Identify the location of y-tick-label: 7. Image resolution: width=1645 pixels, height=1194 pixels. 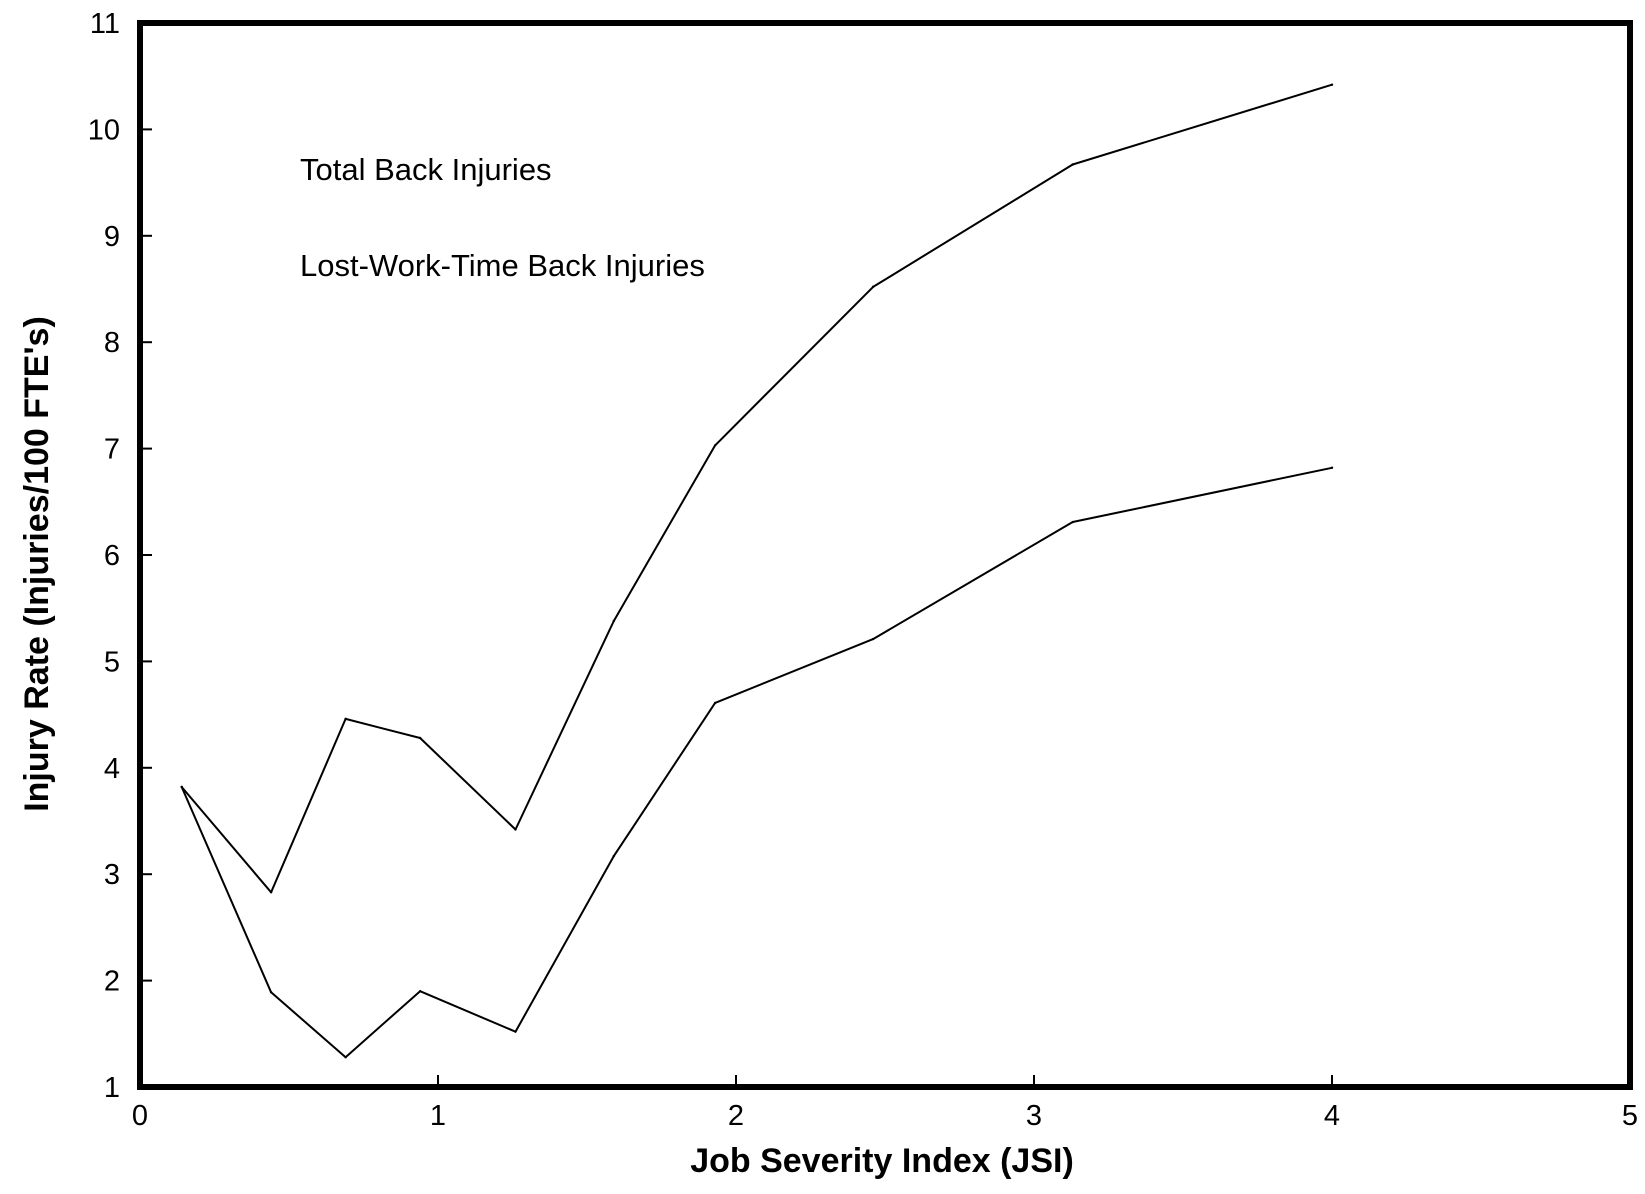
(112, 450).